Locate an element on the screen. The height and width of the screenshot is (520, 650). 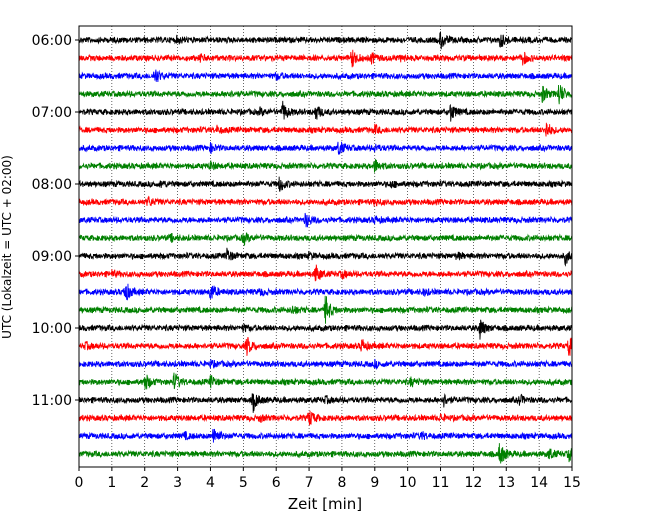
x-tick-label-3: 3 is located at coordinates (177, 483).